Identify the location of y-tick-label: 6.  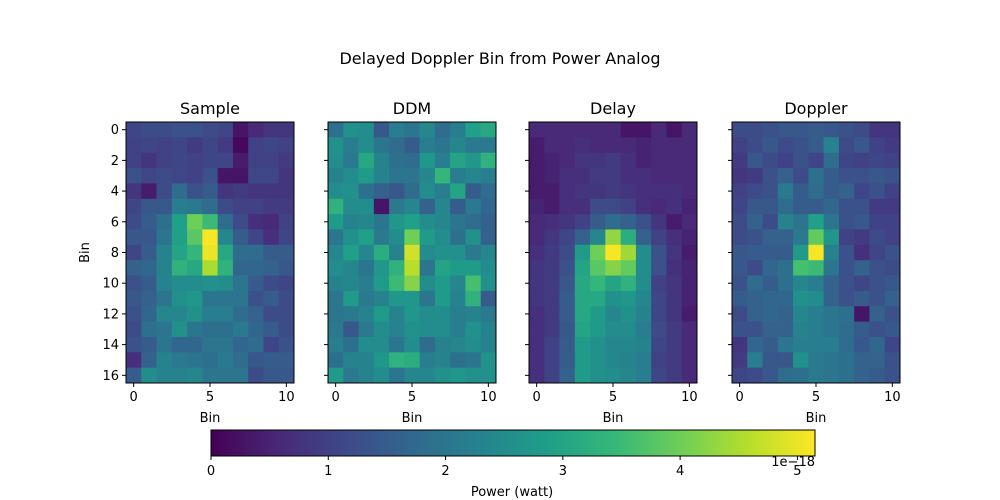
(115, 222).